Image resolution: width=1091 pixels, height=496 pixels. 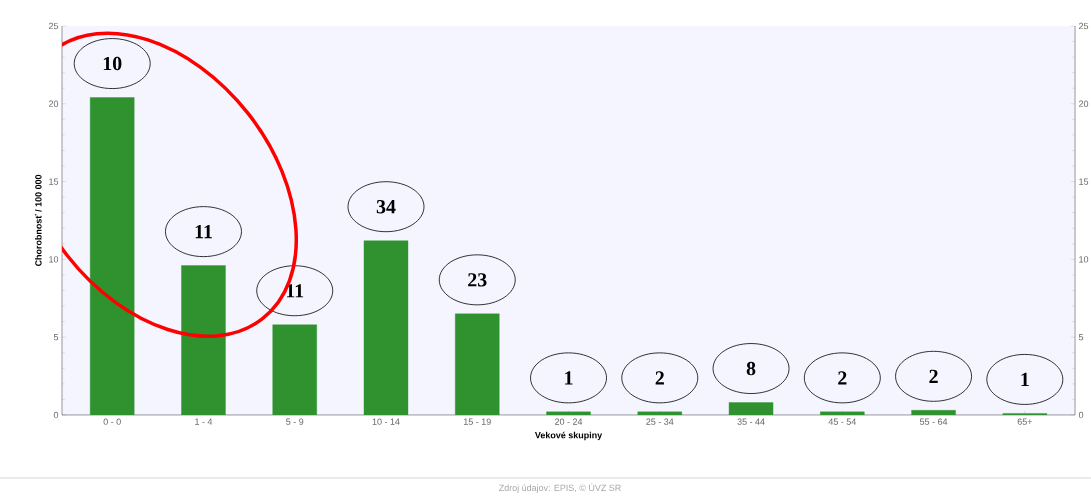 What do you see at coordinates (204, 421) in the screenshot?
I see `x-tick-label: 1 - 4` at bounding box center [204, 421].